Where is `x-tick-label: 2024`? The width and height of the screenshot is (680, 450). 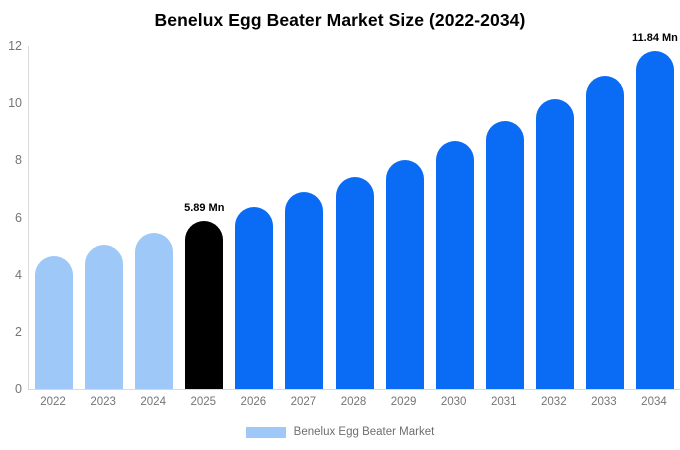 x-tick-label: 2024 is located at coordinates (153, 402).